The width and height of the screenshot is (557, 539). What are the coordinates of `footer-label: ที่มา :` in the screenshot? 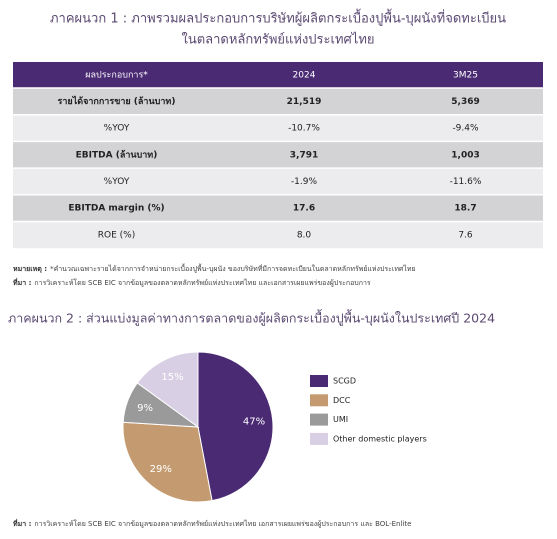 It's located at (22, 523).